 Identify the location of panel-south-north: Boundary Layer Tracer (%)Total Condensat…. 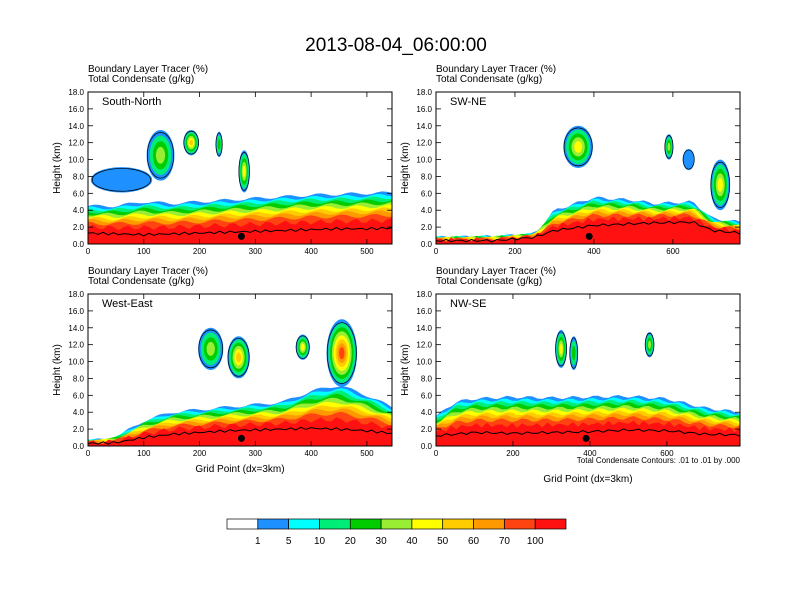
(222, 160).